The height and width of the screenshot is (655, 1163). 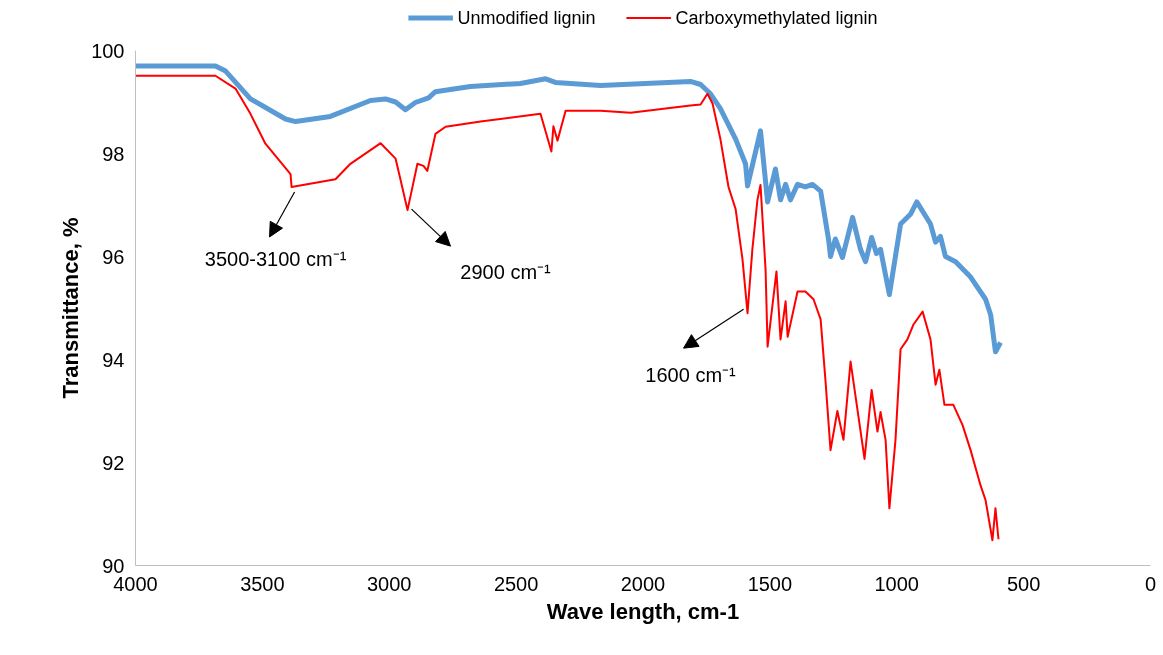 I want to click on x-tick-label: 500, so click(x=1023, y=583).